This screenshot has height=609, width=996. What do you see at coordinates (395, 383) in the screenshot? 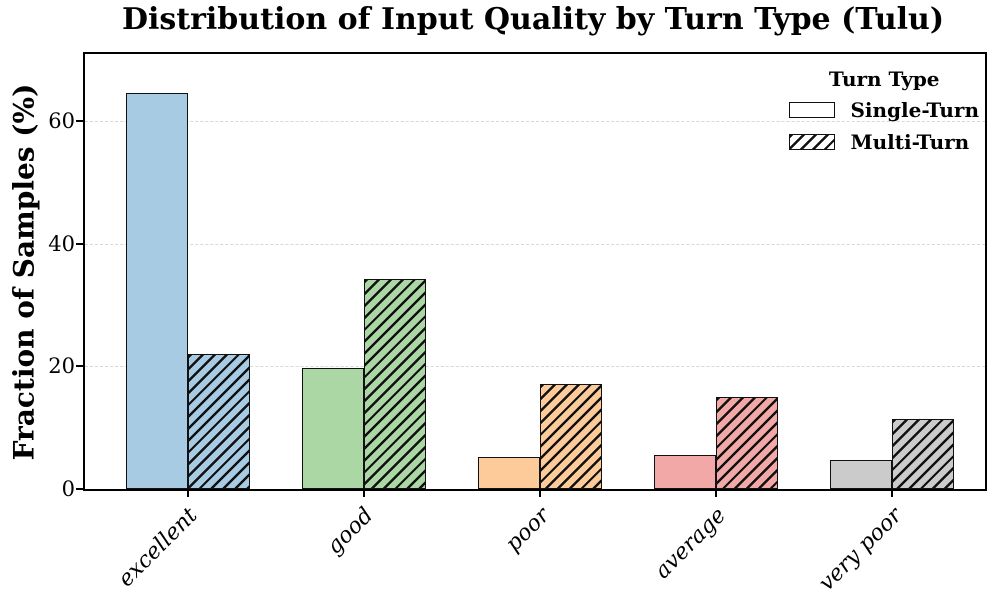
I see `bar-multi-turn-good` at bounding box center [395, 383].